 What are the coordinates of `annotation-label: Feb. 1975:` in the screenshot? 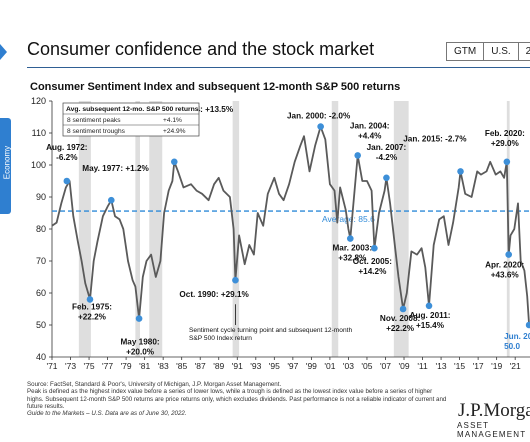 It's located at (92, 306).